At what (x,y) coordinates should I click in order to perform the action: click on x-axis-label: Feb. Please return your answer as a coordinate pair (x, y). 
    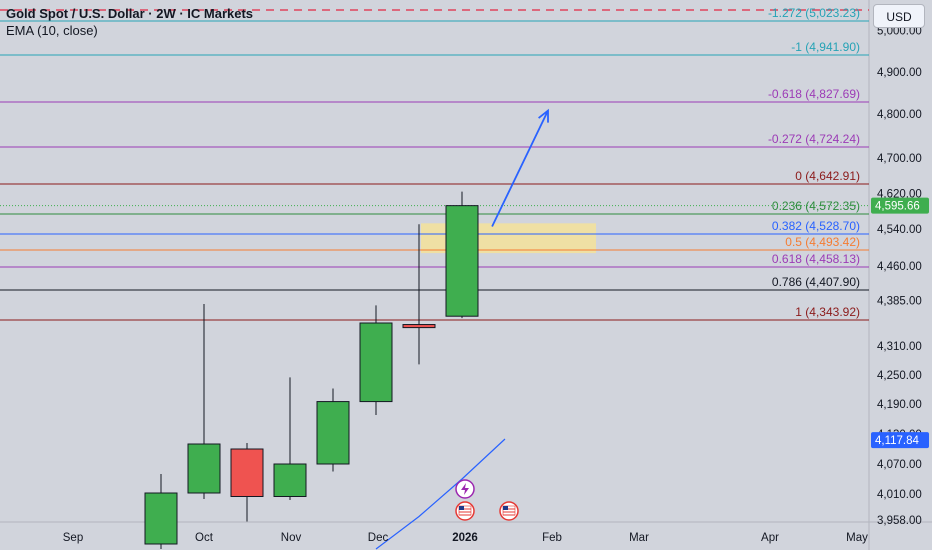
    Looking at the image, I should click on (552, 538).